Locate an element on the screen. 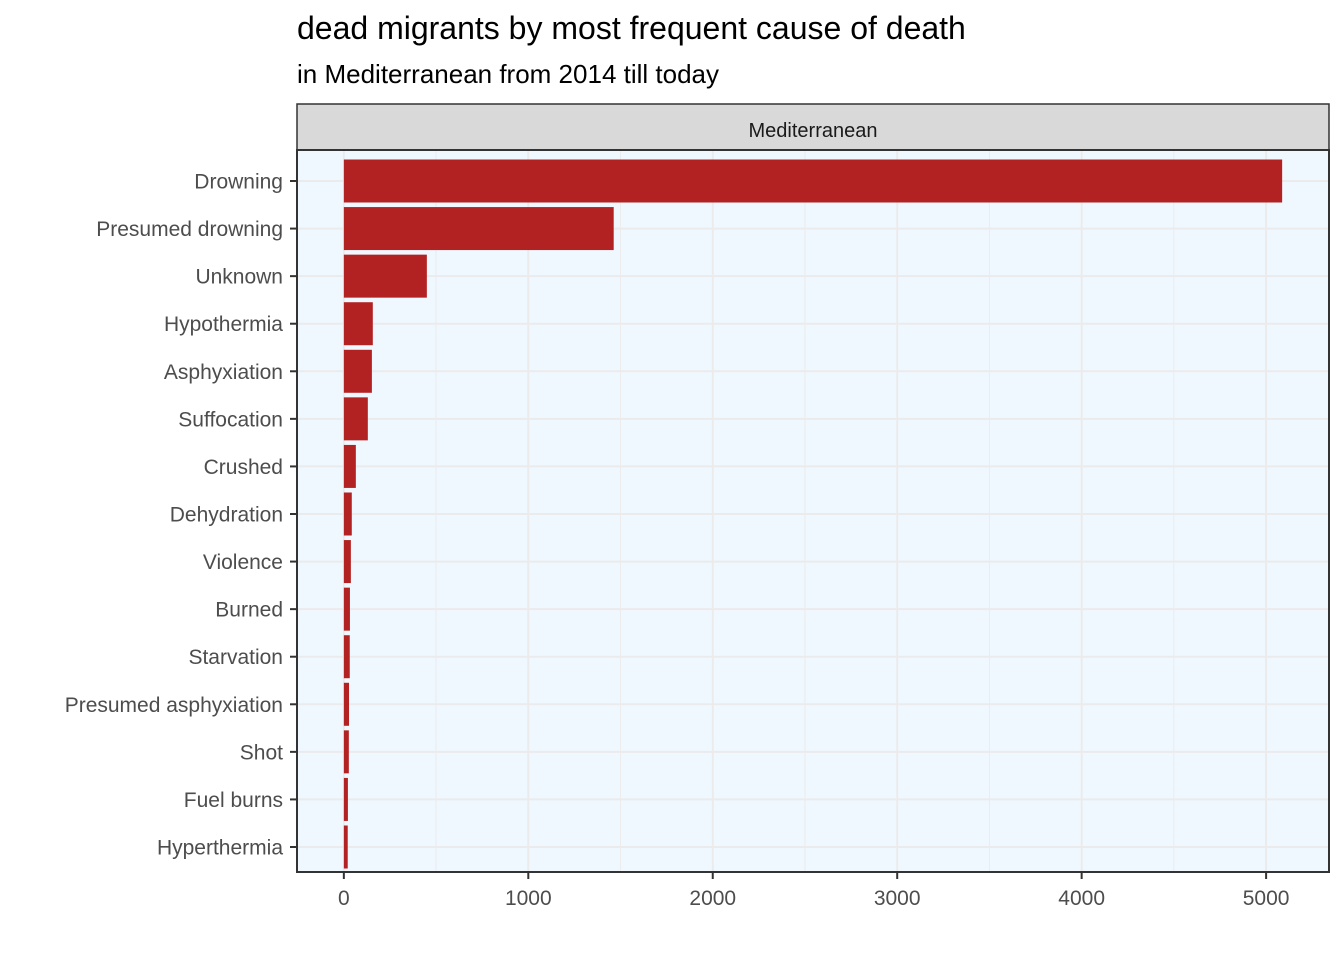 This screenshot has width=1344, height=960. y-tick-label: Crushed is located at coordinates (243, 467).